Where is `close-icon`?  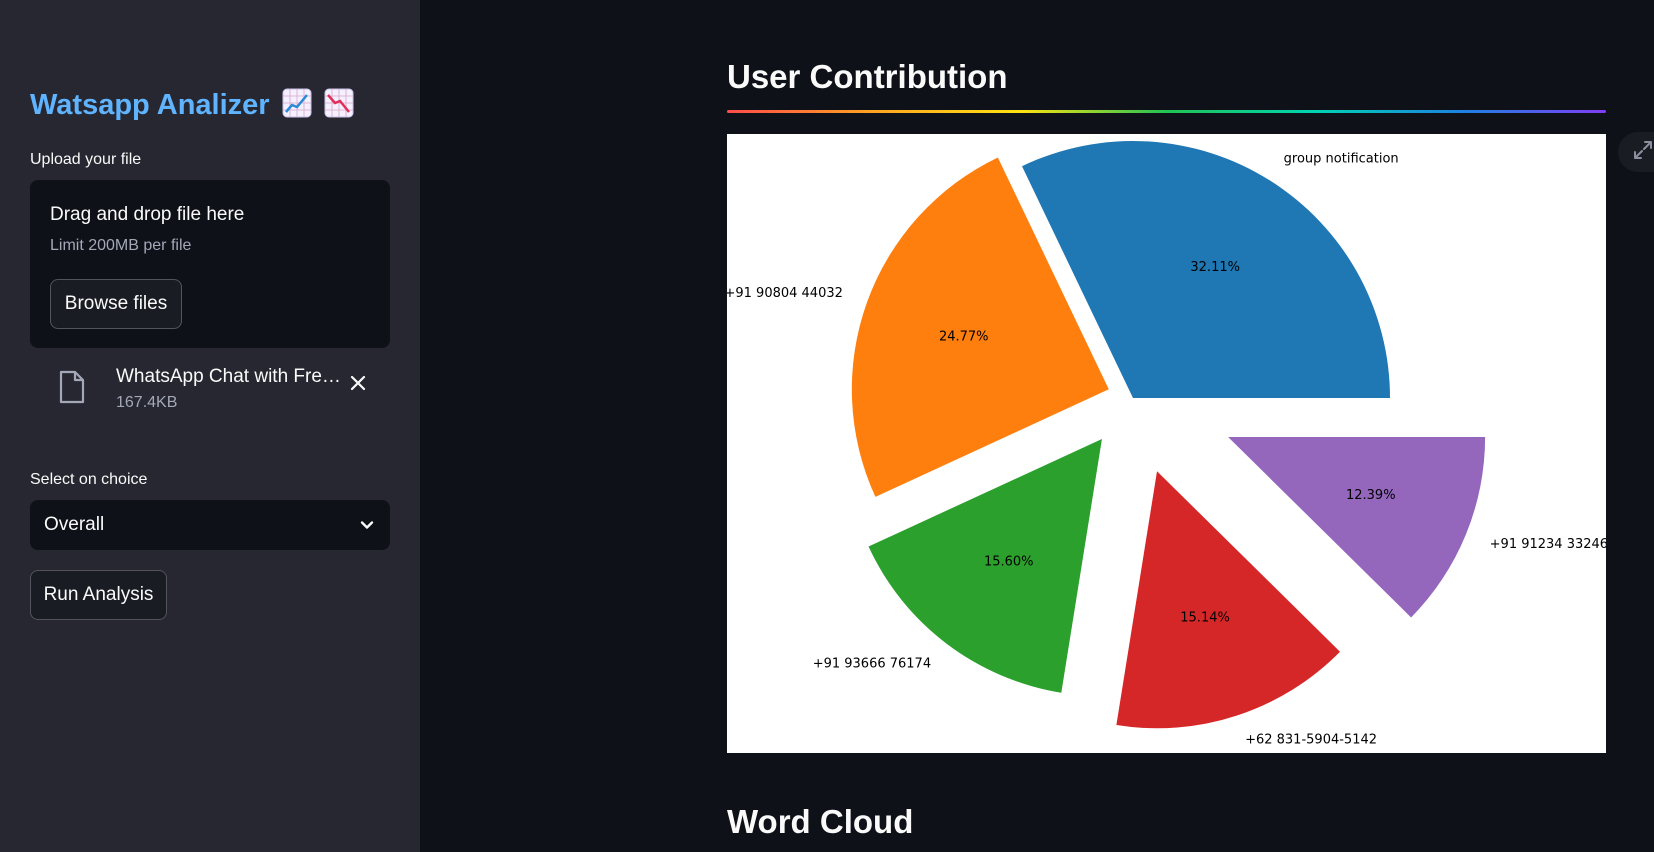 close-icon is located at coordinates (358, 383).